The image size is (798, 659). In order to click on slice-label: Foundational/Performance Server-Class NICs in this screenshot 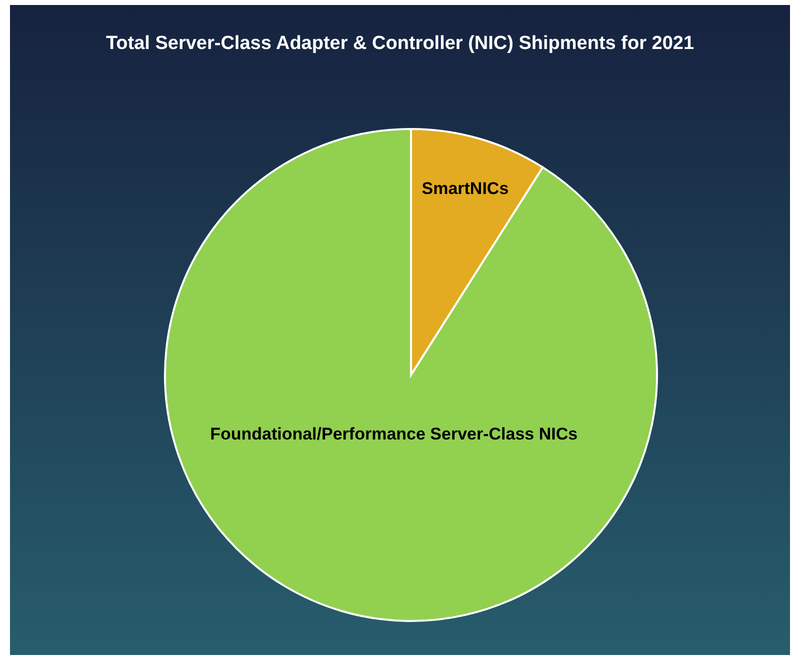, I will do `click(394, 434)`.